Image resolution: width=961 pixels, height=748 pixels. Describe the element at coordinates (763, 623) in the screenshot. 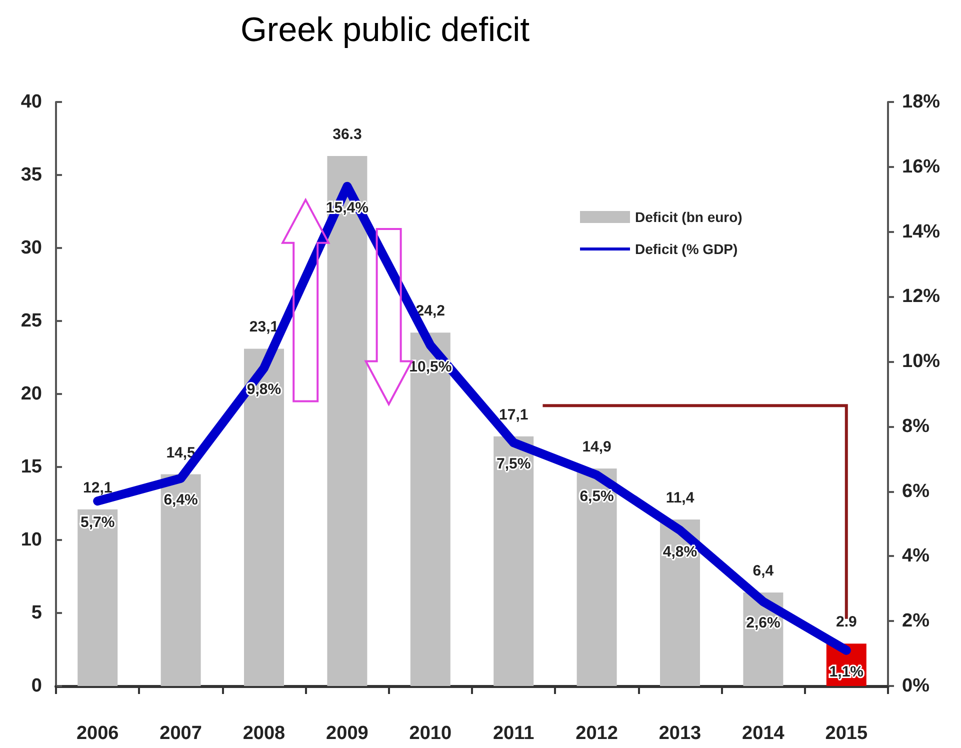

I see `data-label: 2,6%` at that location.